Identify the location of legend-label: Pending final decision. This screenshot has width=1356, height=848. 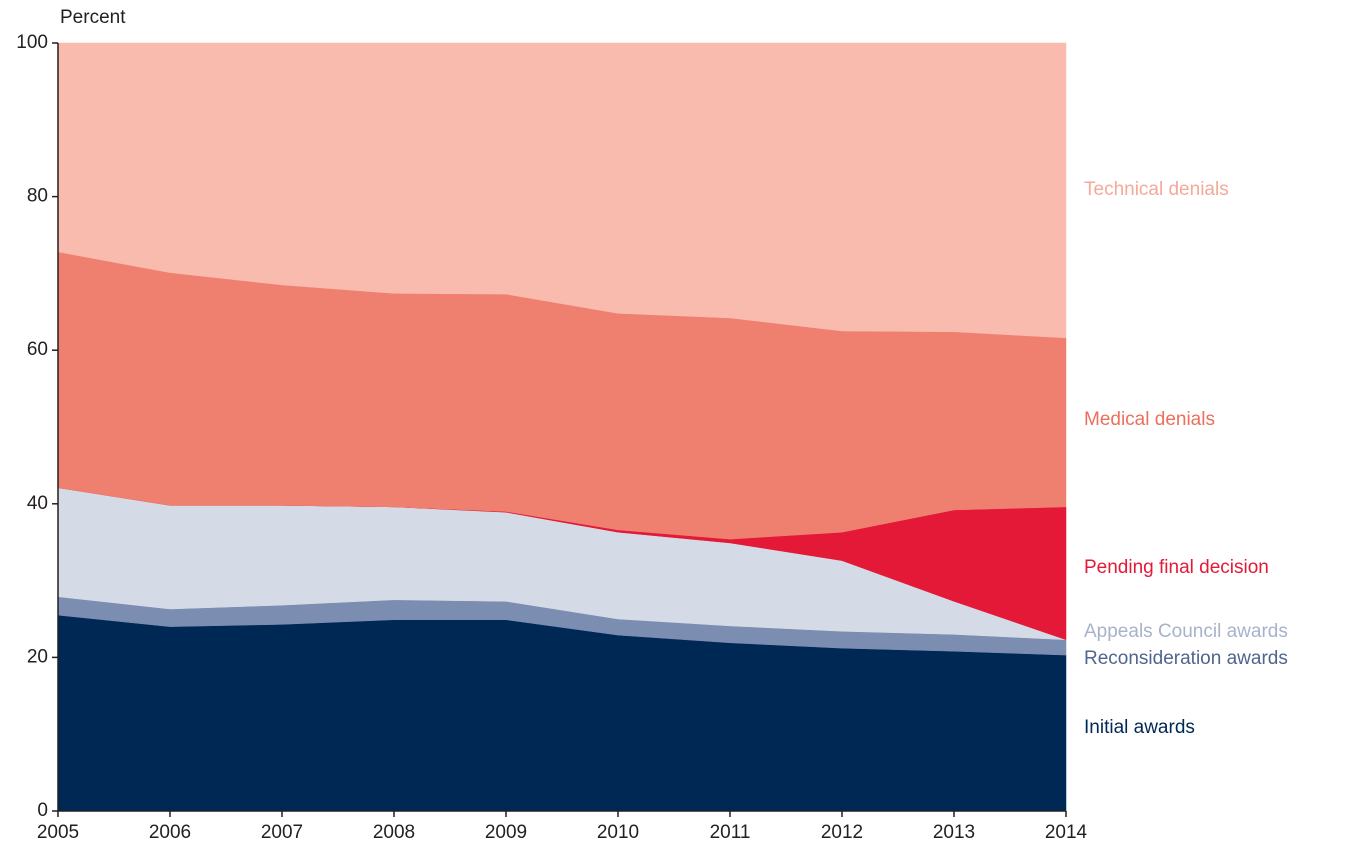
(1176, 567).